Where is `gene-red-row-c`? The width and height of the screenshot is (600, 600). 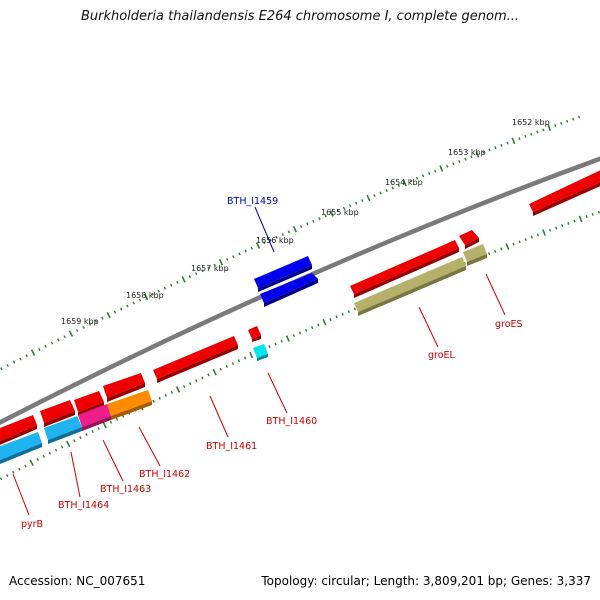
gene-red-row-c is located at coordinates (57, 413).